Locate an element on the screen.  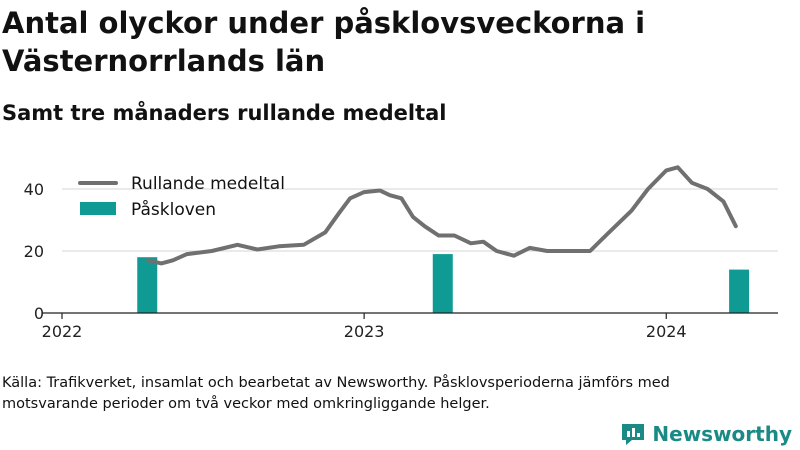
x-tick-label: 2023 is located at coordinates (364, 331).